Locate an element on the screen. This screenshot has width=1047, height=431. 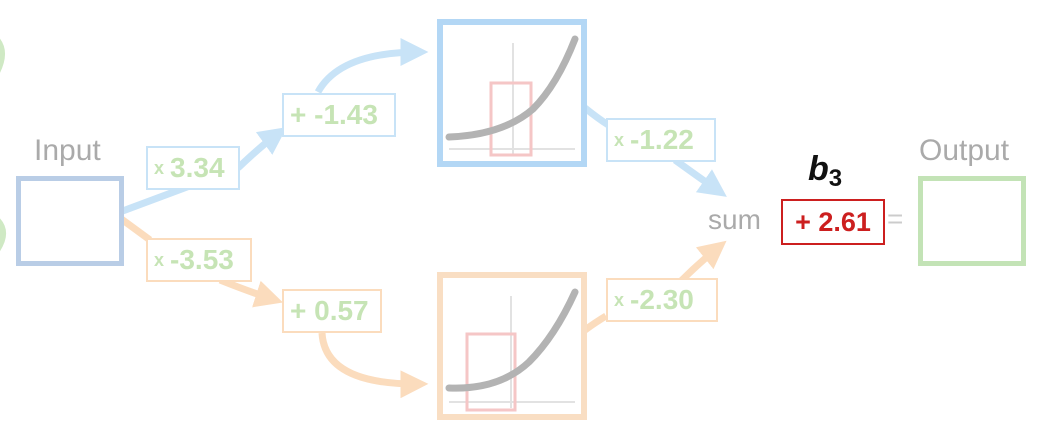
top-output-weight-box: x -1.22 is located at coordinates (661, 140).